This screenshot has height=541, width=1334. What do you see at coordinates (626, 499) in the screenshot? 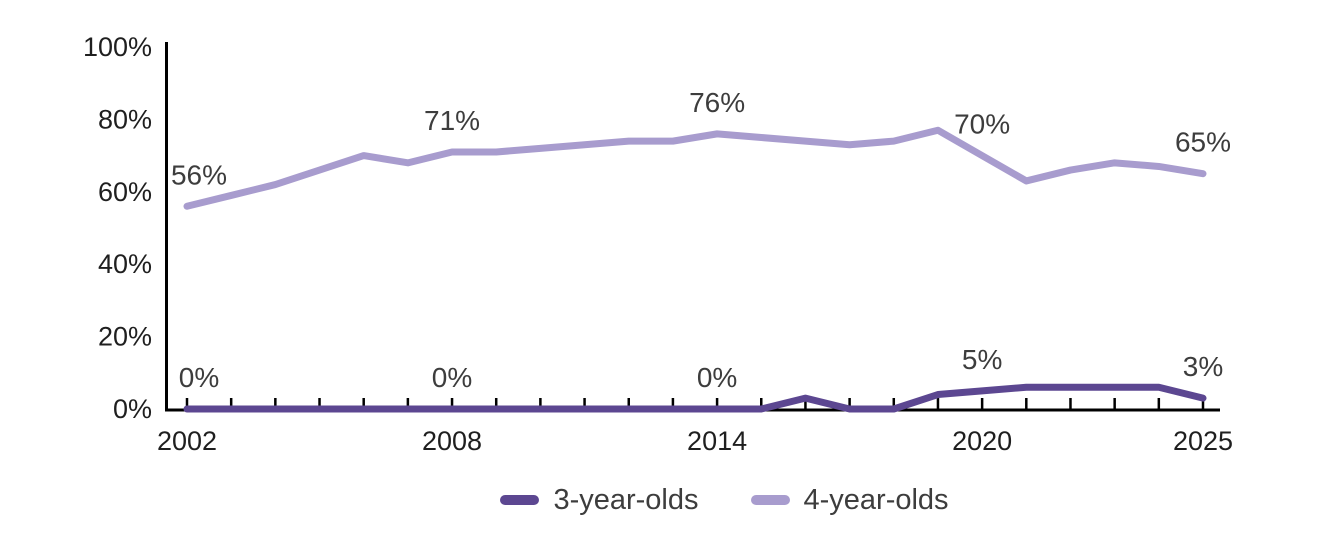
I see `legend-label-3-year-olds: 3-year-olds` at bounding box center [626, 499].